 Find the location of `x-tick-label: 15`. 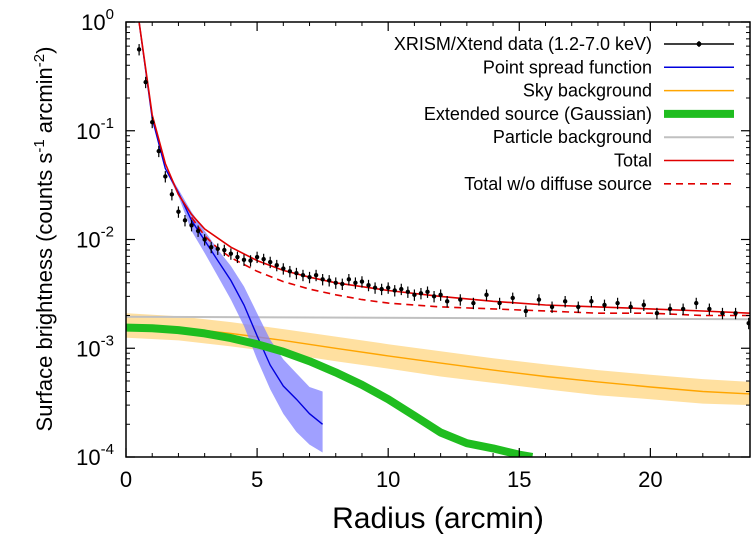

x-tick-label: 15 is located at coordinates (519, 479).